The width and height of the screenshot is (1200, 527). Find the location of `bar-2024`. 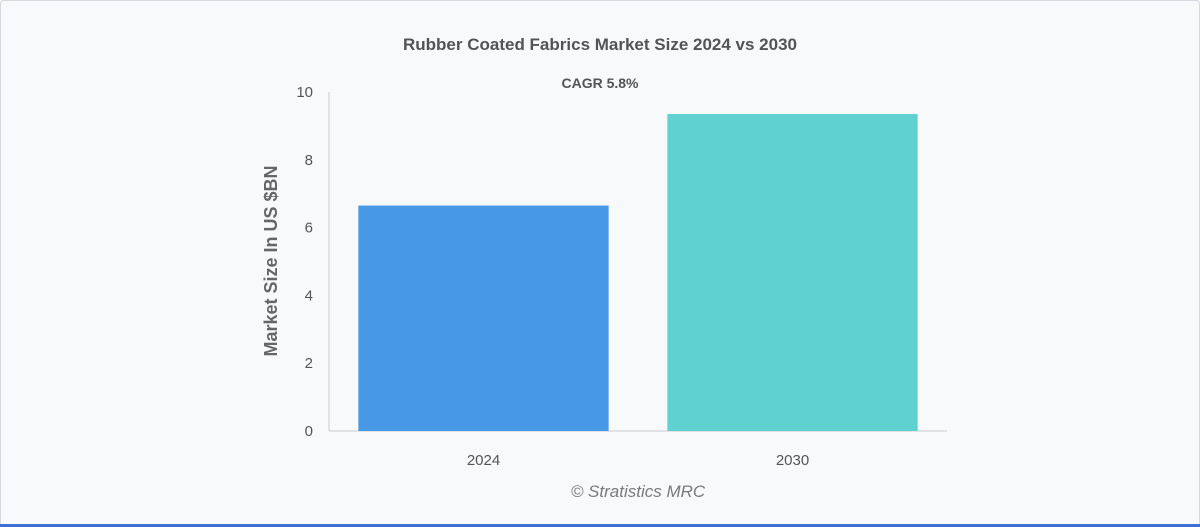

bar-2024 is located at coordinates (483, 318).